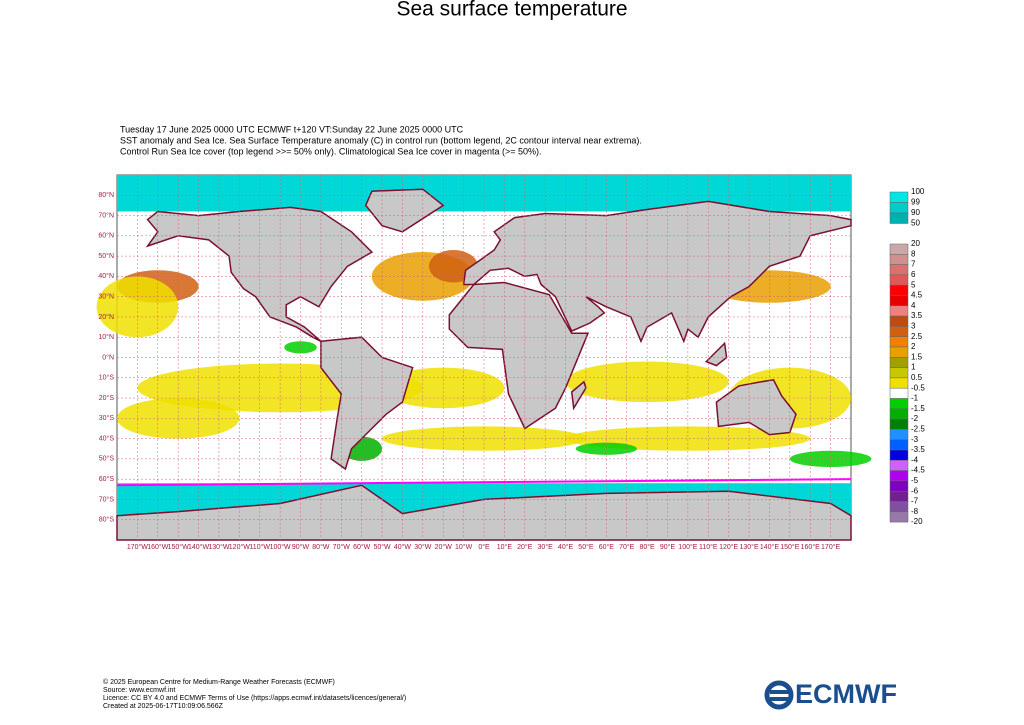  I want to click on legend-label: -4.5, so click(918, 470).